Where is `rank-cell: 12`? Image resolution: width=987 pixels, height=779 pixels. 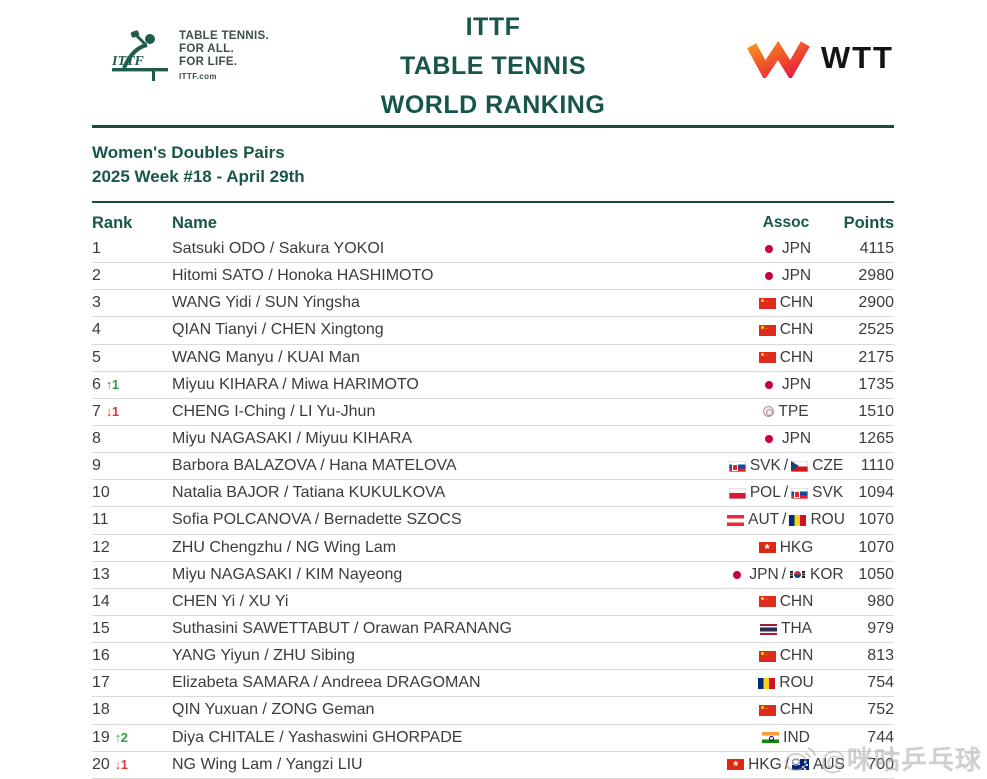 rank-cell: 12 is located at coordinates (132, 548).